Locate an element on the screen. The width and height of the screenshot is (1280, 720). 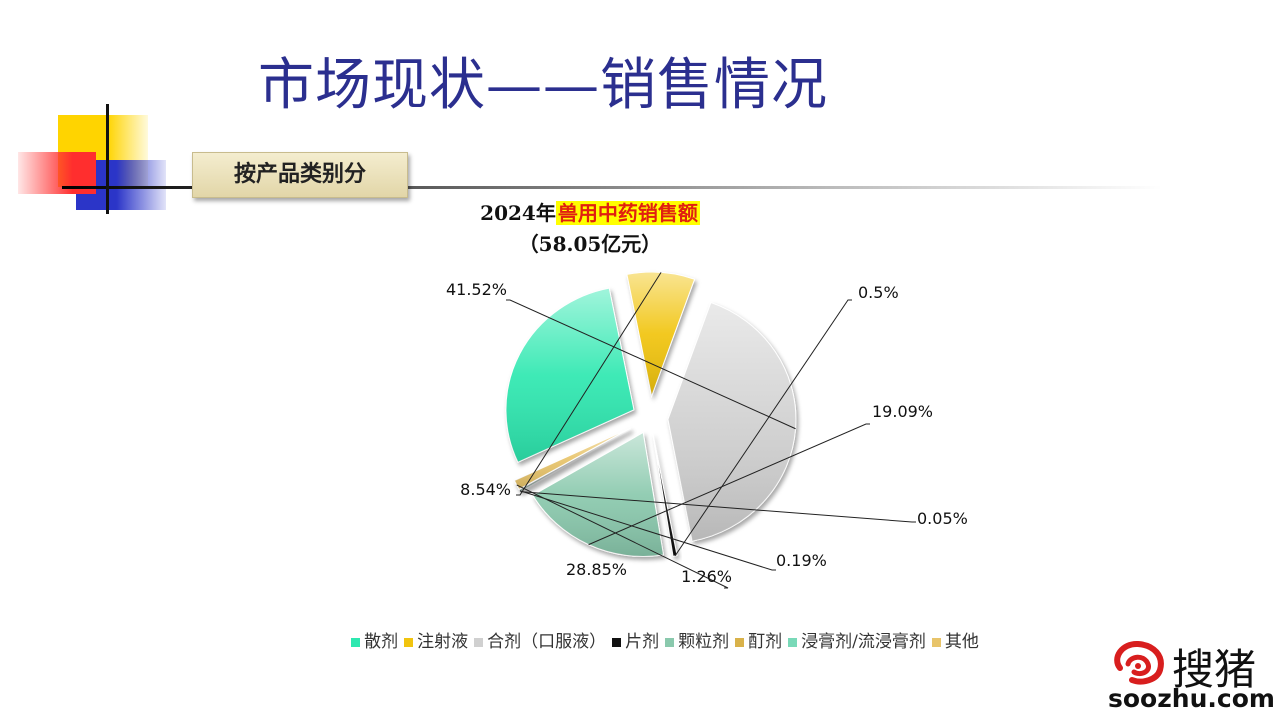
section-tag: 按产品类别分 is located at coordinates (300, 175).